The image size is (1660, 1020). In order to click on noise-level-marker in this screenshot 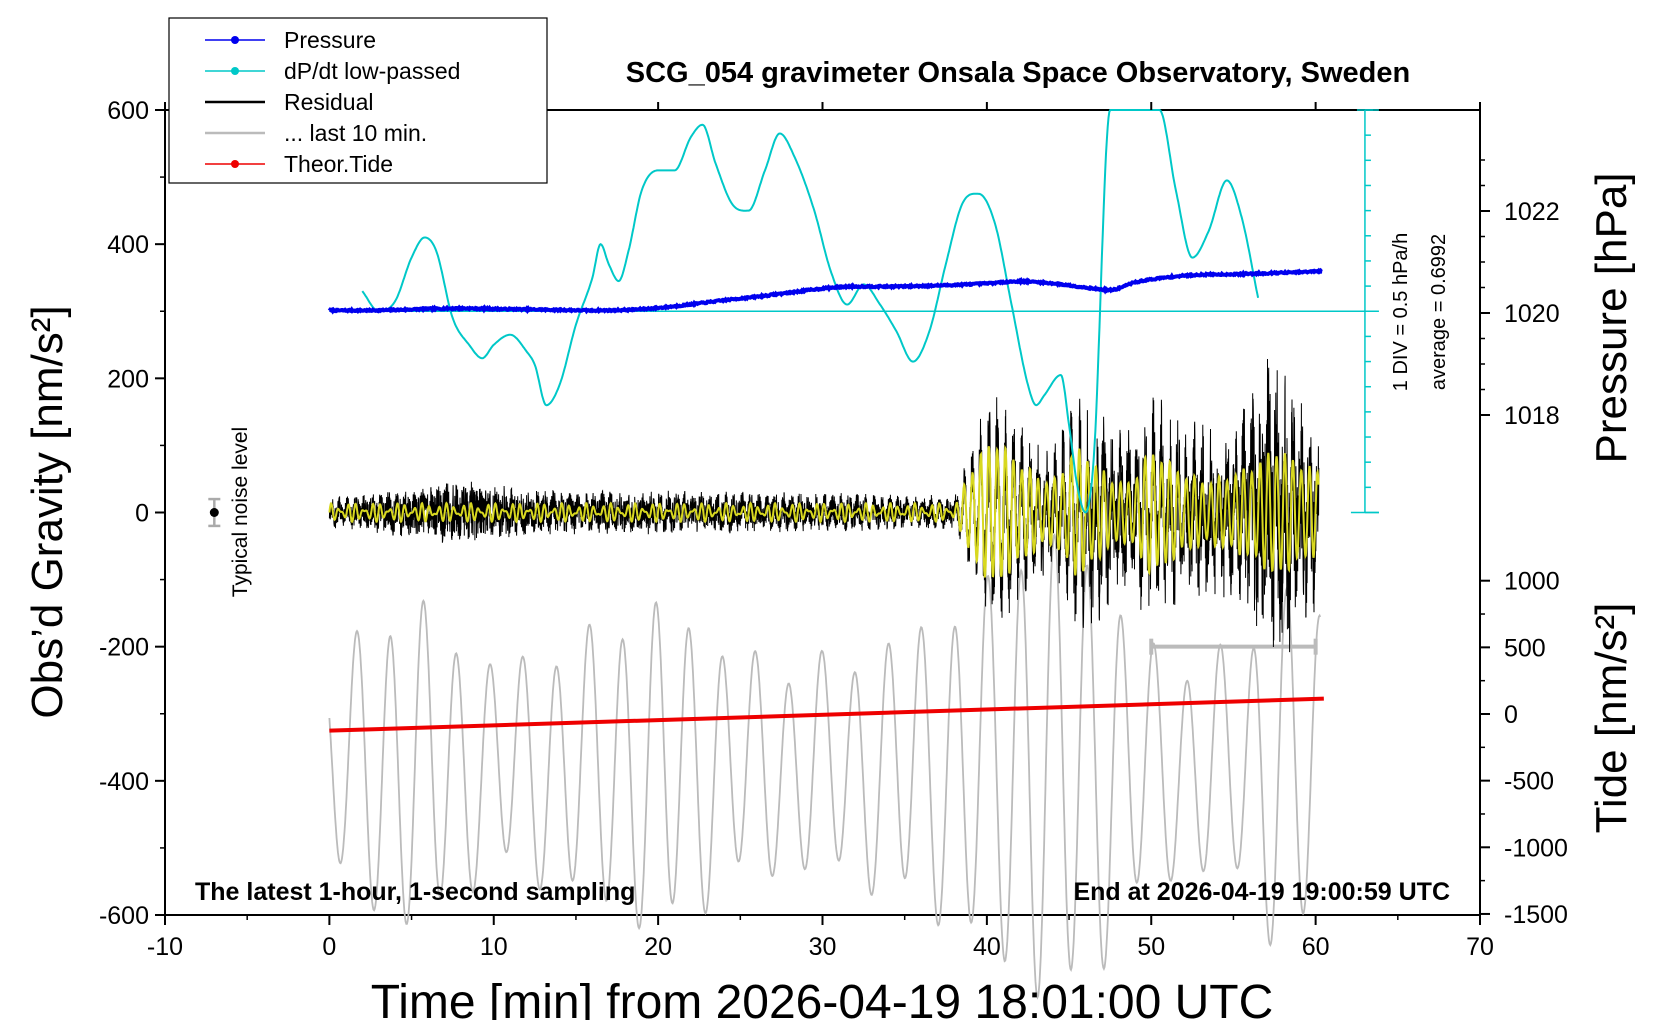, I will do `click(214, 512)`.